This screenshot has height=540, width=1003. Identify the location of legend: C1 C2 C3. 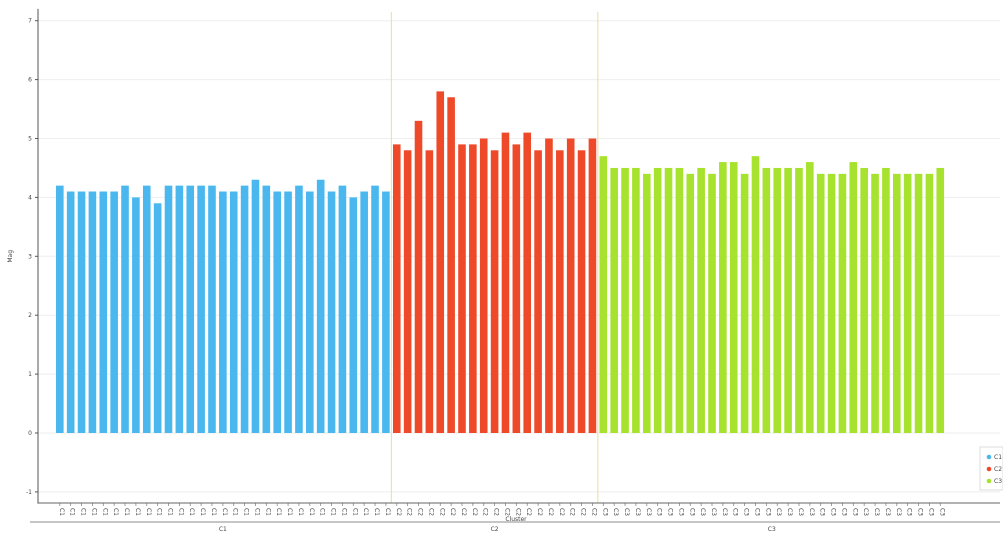
(991, 468).